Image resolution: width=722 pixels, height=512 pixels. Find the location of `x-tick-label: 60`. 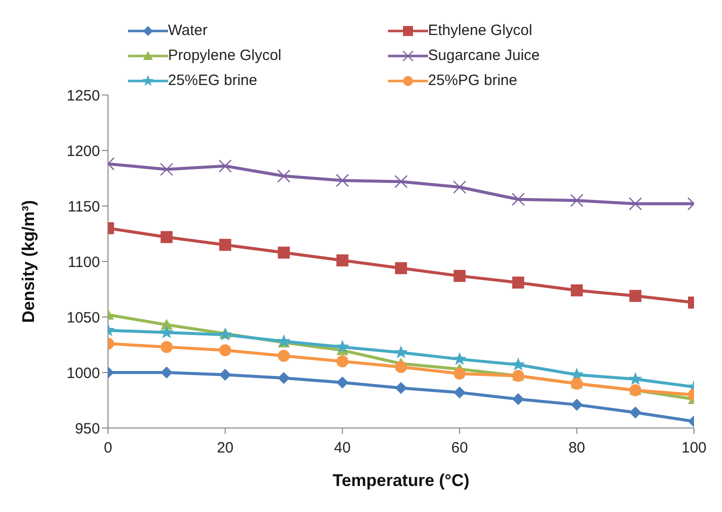

x-tick-label: 60 is located at coordinates (459, 448).